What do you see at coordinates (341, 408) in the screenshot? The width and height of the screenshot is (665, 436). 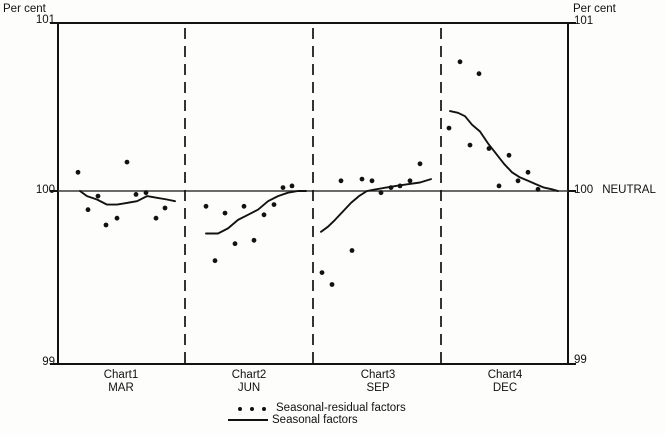 I see `legend-label-residual: Seasonal-residual factors` at bounding box center [341, 408].